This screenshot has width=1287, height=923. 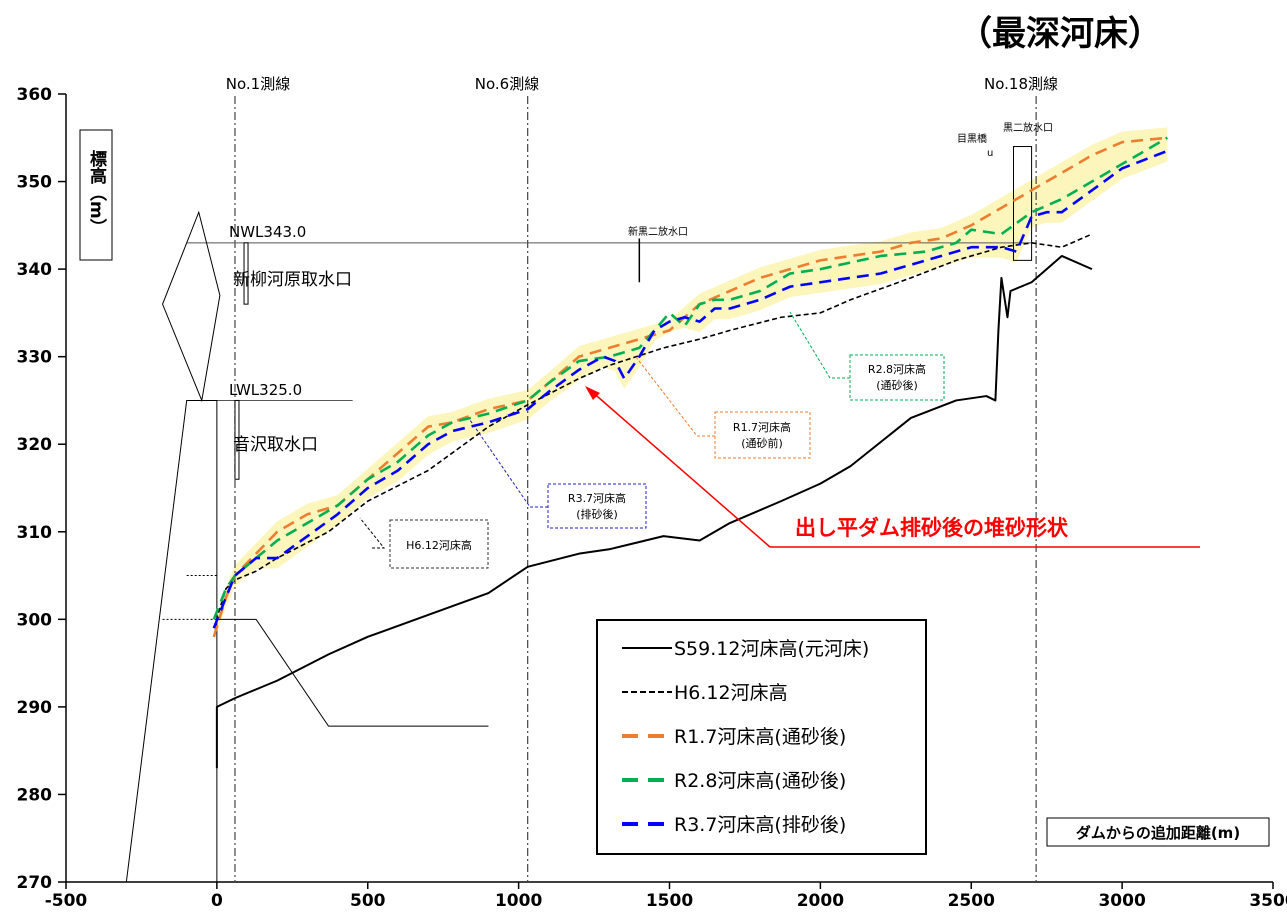 I want to click on y-tick-label: 280, so click(x=35, y=795).